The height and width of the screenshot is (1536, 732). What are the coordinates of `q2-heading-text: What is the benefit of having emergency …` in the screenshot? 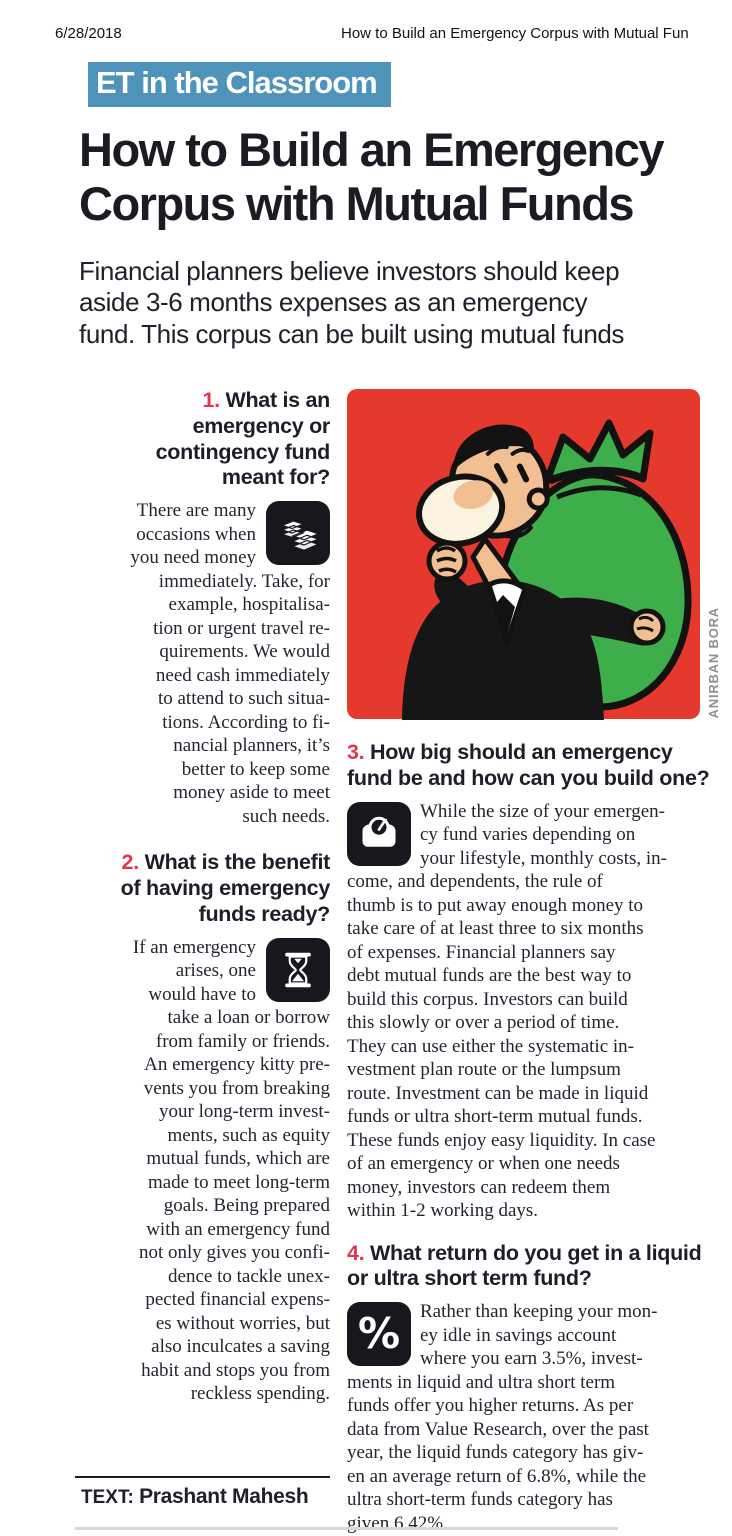 It's located at (225, 888).